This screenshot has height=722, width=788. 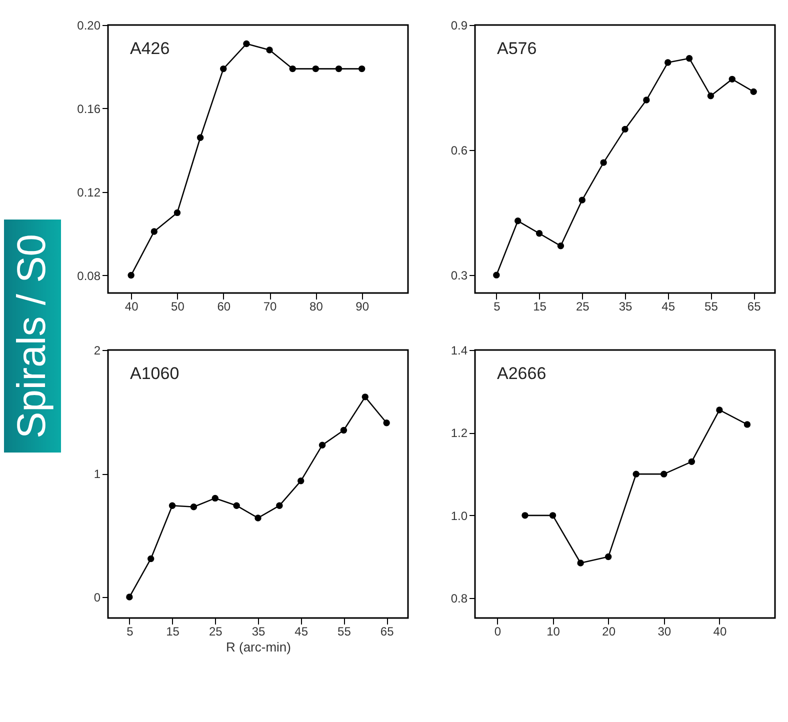 What do you see at coordinates (459, 515) in the screenshot?
I see `y-tick-label: 1.0` at bounding box center [459, 515].